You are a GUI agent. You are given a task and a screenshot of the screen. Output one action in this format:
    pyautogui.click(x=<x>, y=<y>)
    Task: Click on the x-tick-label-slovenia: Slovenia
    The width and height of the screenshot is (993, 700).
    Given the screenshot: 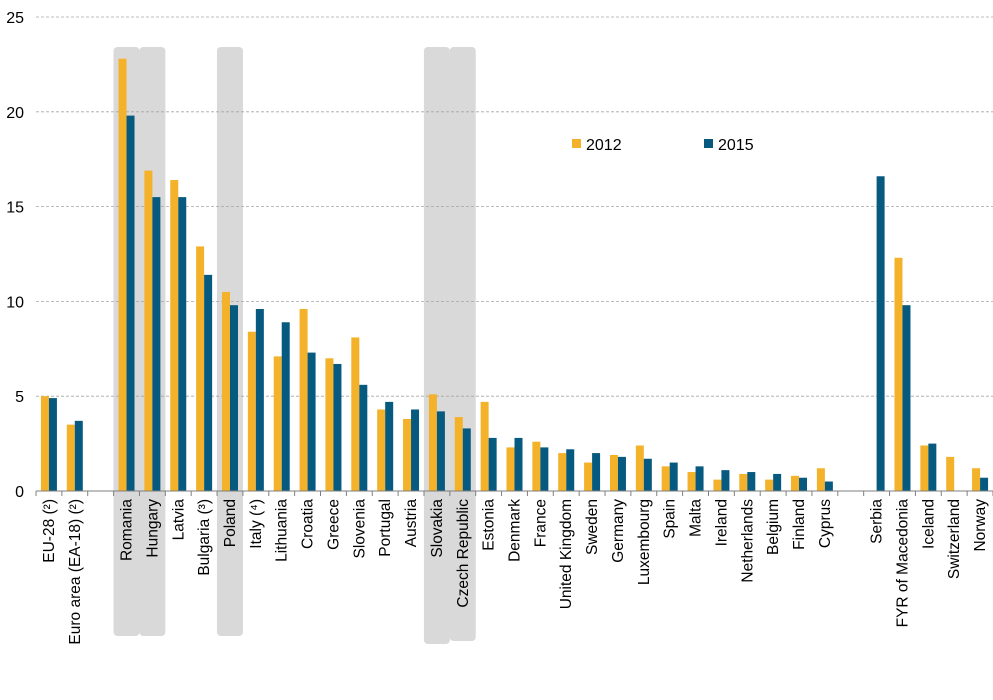 What is the action you would take?
    pyautogui.click(x=359, y=529)
    